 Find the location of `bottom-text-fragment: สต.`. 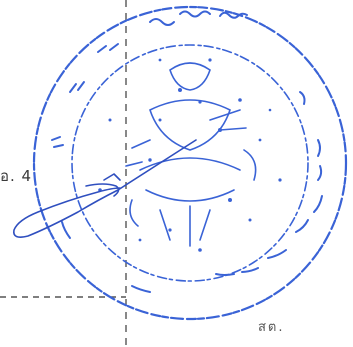

bottom-text-fragment: สต. is located at coordinates (271, 327).